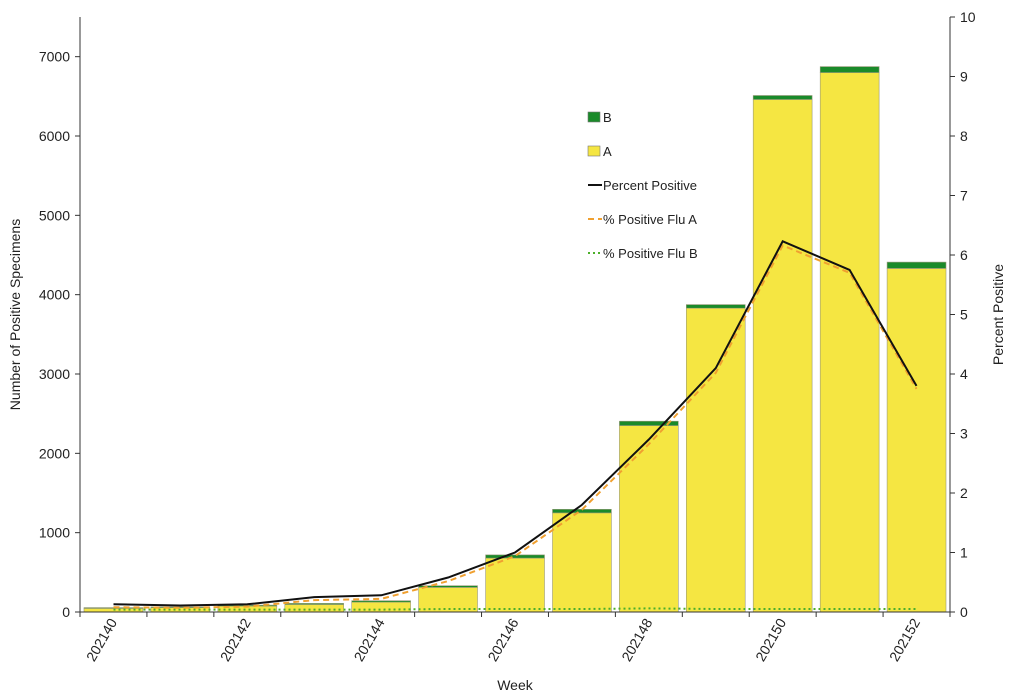 The image size is (1013, 694). Describe the element at coordinates (607, 151) in the screenshot. I see `legend-label: A` at that location.